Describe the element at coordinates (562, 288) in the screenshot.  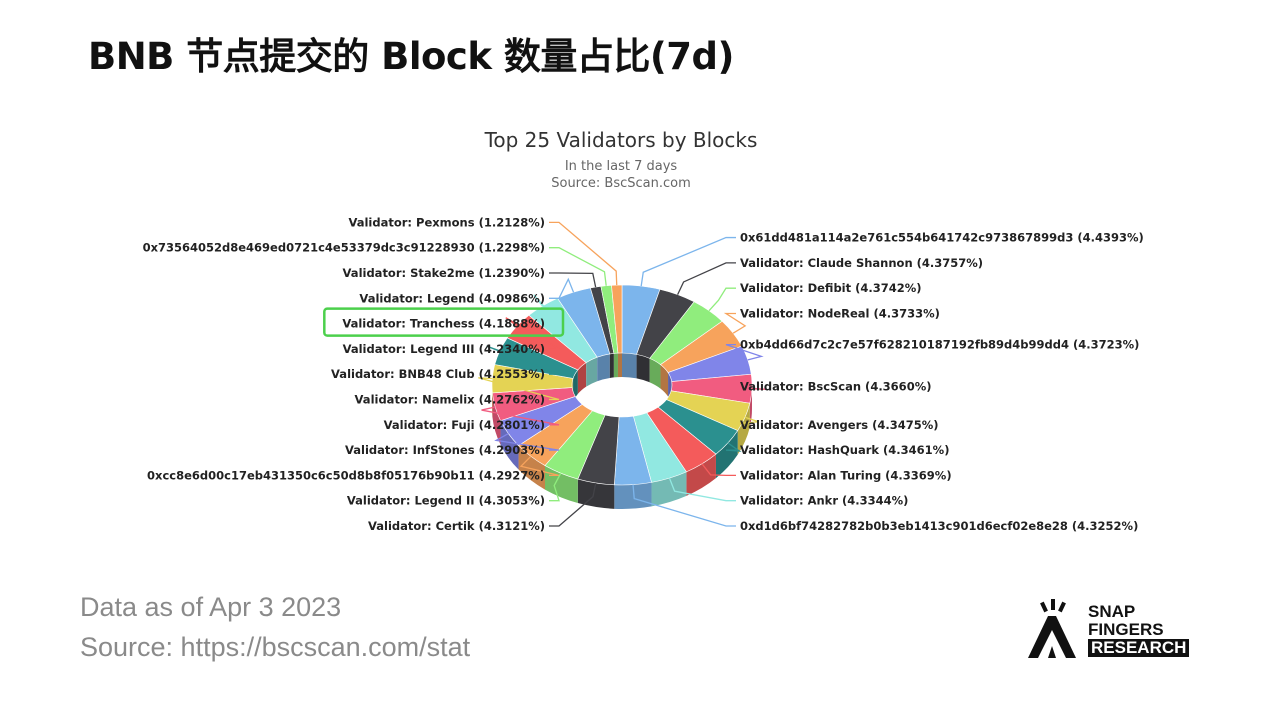
I see `connector-legend` at that location.